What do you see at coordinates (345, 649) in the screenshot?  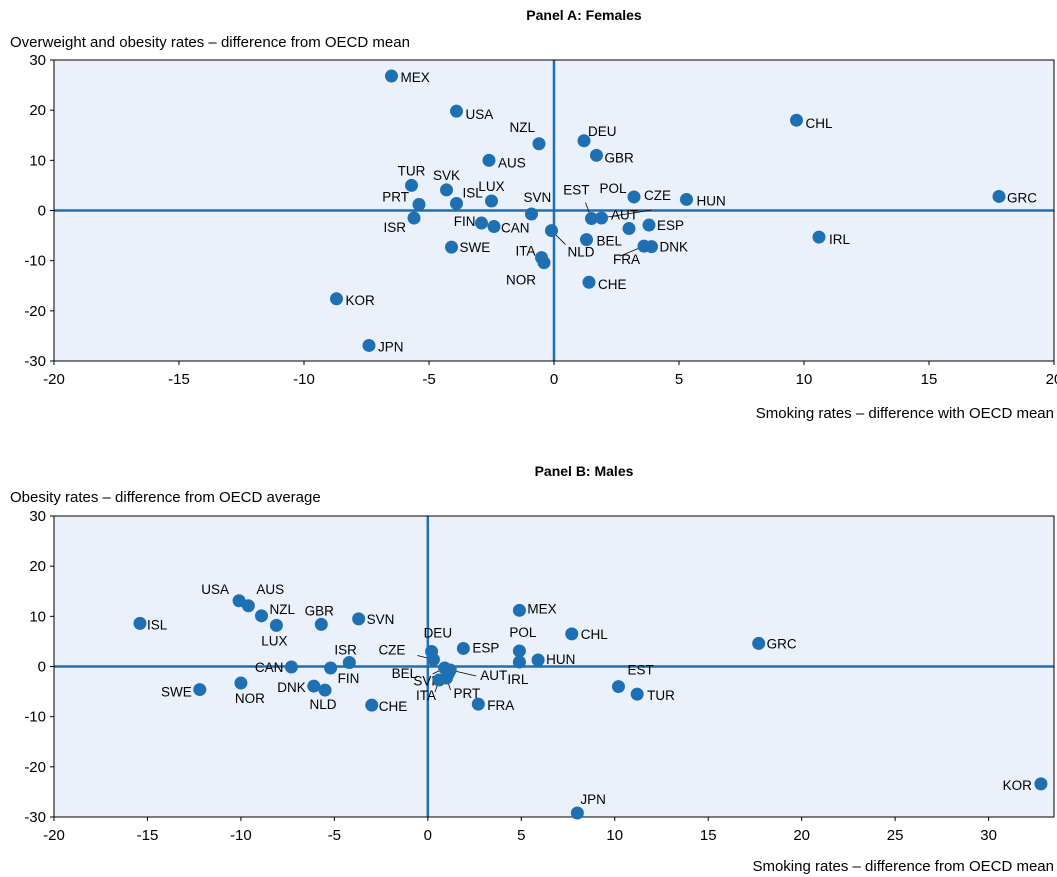 I see `point-label-isr: ISR` at bounding box center [345, 649].